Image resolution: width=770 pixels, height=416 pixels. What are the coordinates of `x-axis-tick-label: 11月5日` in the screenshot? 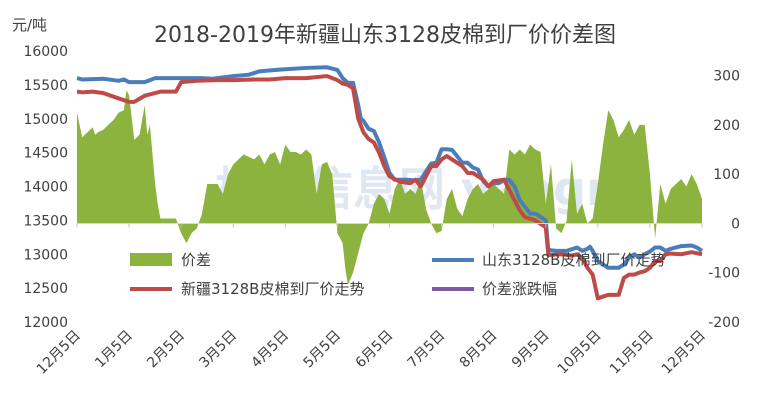 It's located at (632, 353).